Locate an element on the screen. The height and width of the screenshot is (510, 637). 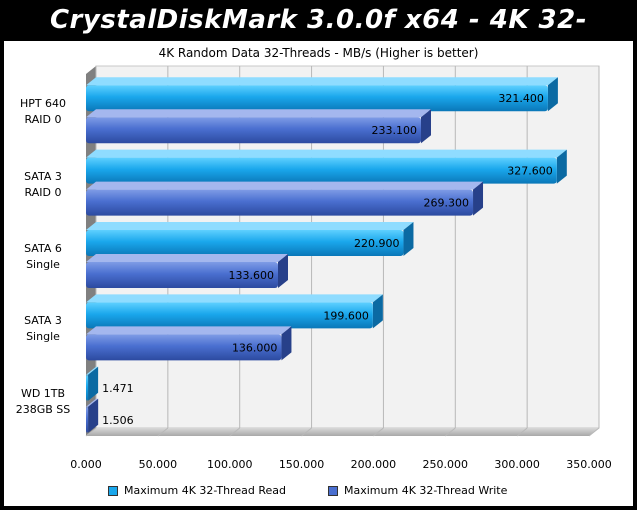
x-tick-label: 50.000 is located at coordinates (158, 464).